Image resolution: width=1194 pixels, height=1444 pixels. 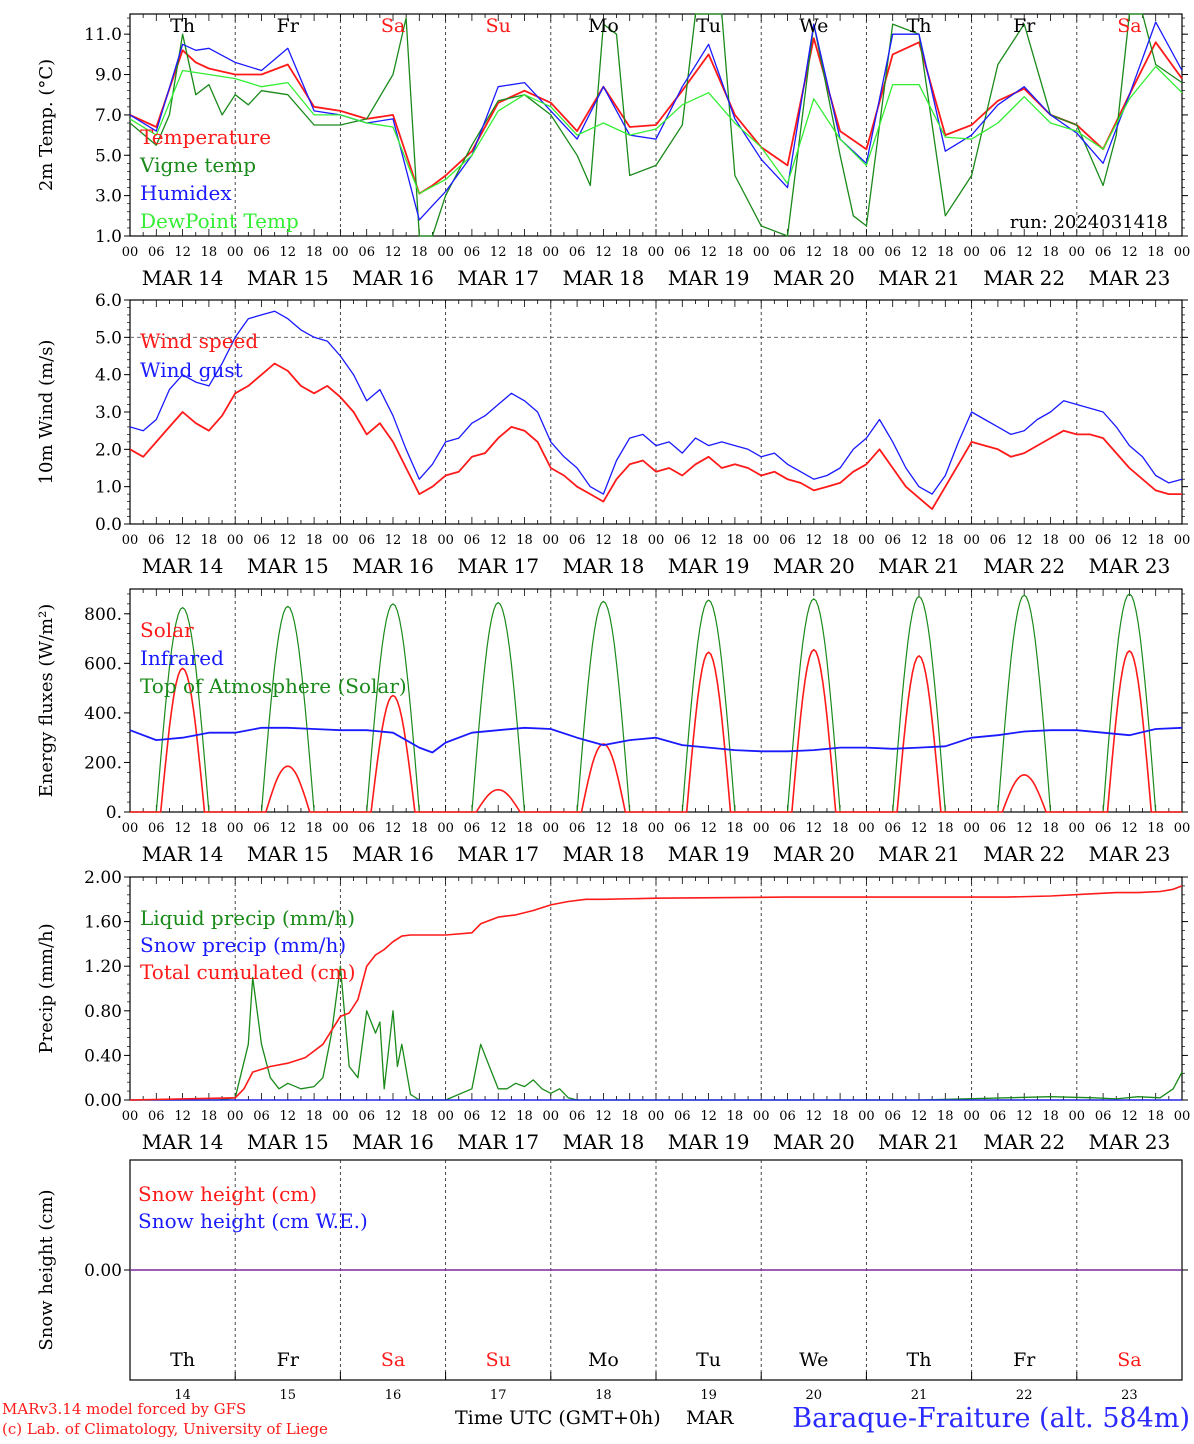 What do you see at coordinates (710, 1418) in the screenshot?
I see `month-label: MAR` at bounding box center [710, 1418].